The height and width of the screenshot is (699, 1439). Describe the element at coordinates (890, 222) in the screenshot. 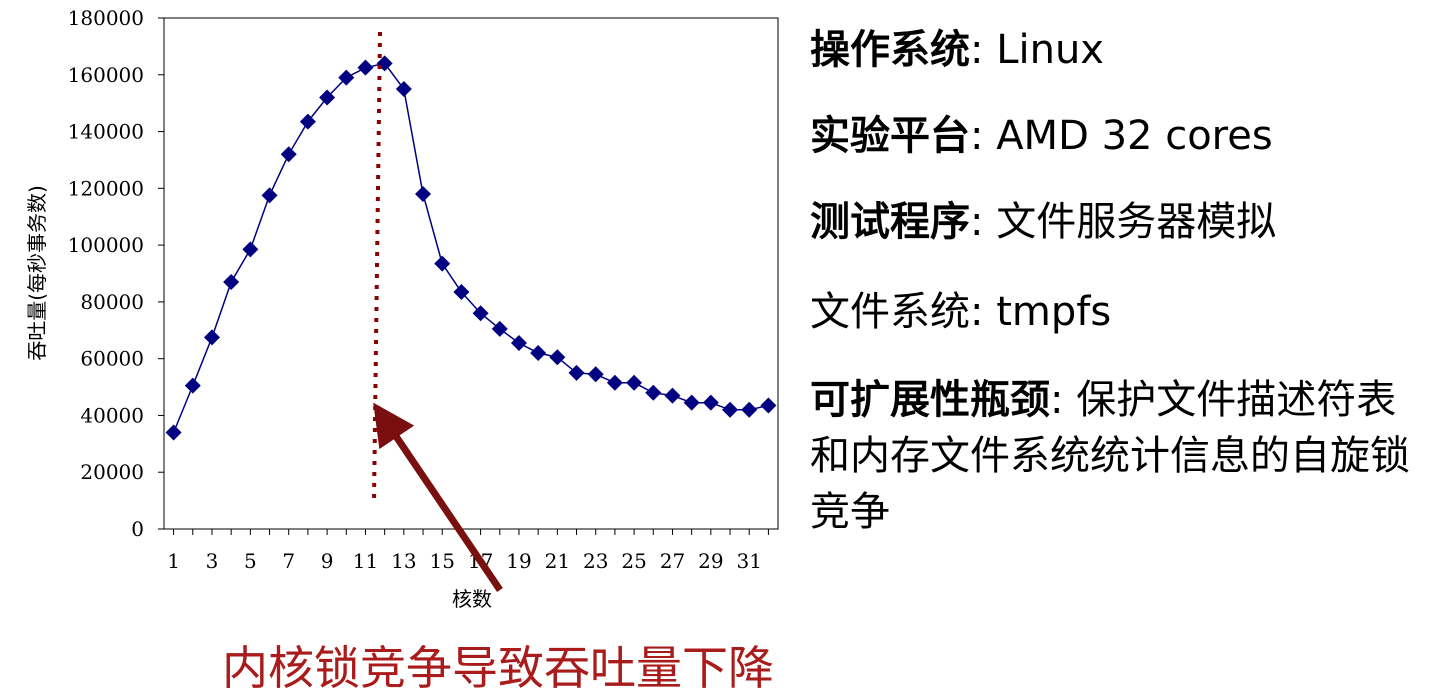

I see `program-label: 测试程序` at that location.